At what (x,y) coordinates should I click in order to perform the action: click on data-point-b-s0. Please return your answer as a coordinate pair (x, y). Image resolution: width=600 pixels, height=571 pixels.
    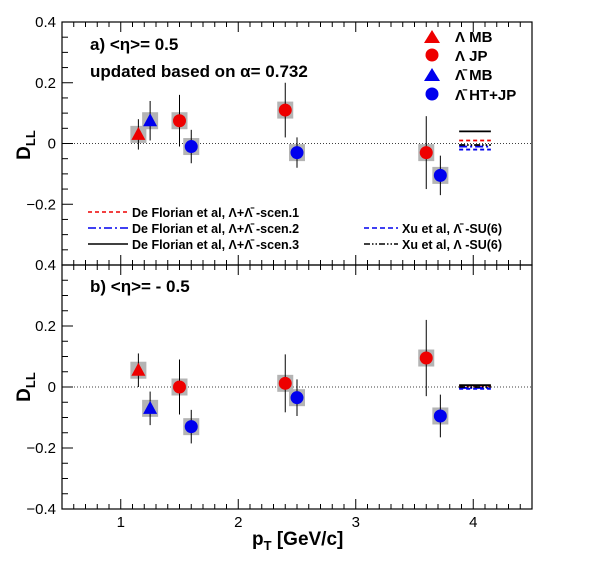
    Looking at the image, I should click on (138, 369).